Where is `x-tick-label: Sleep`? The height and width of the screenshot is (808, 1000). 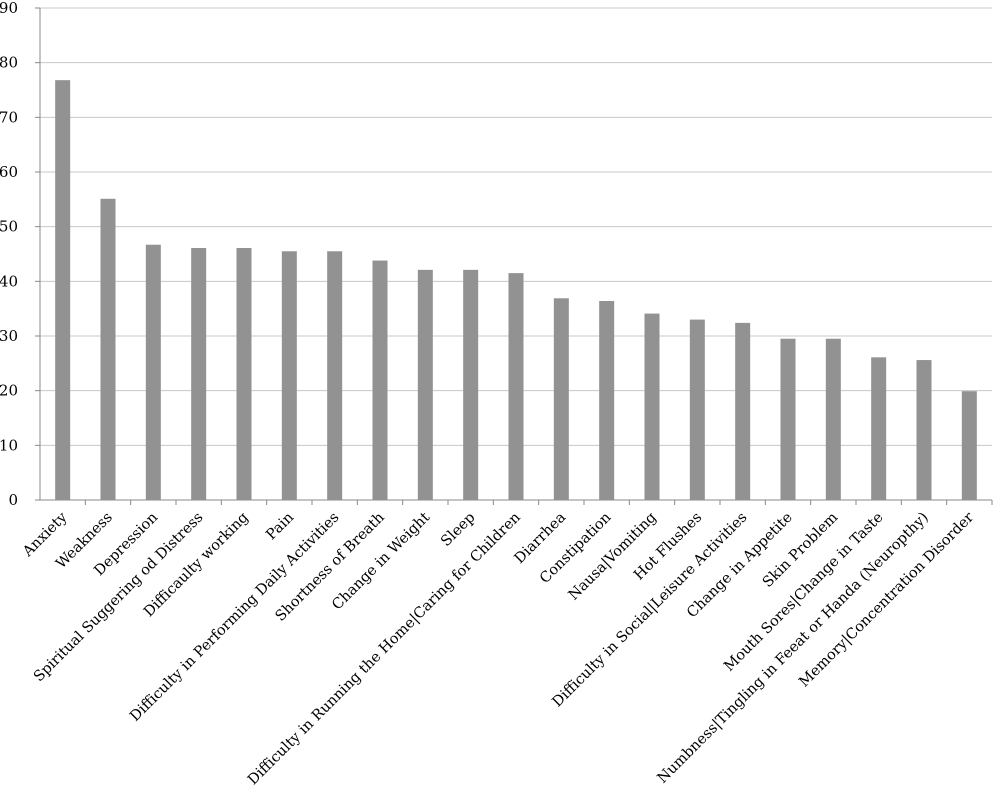 x-tick-label: Sleep is located at coordinates (458, 530).